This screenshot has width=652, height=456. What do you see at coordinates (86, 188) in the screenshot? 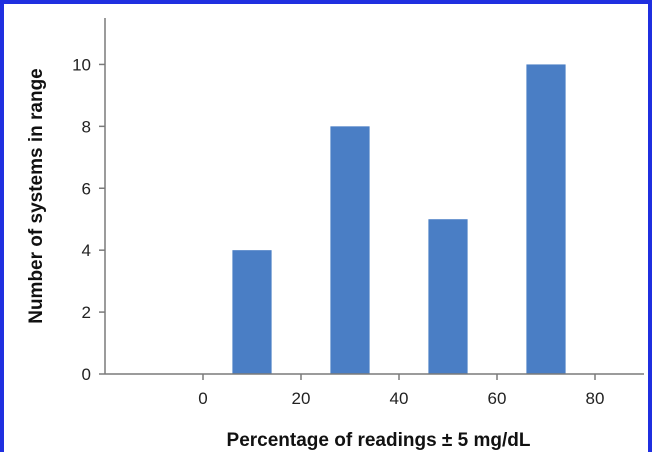
I see `y-tick-label-6: 6` at bounding box center [86, 188].